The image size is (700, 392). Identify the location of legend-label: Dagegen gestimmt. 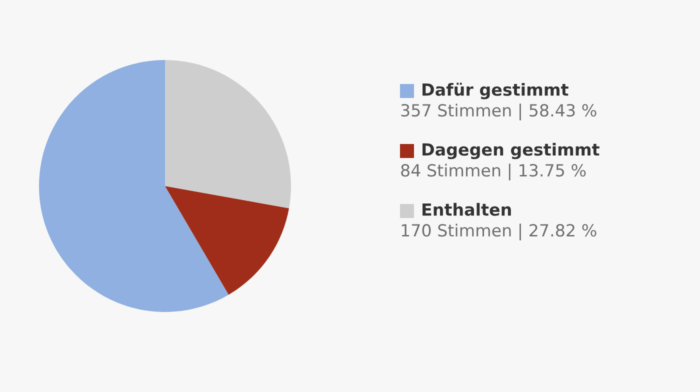
(511, 151).